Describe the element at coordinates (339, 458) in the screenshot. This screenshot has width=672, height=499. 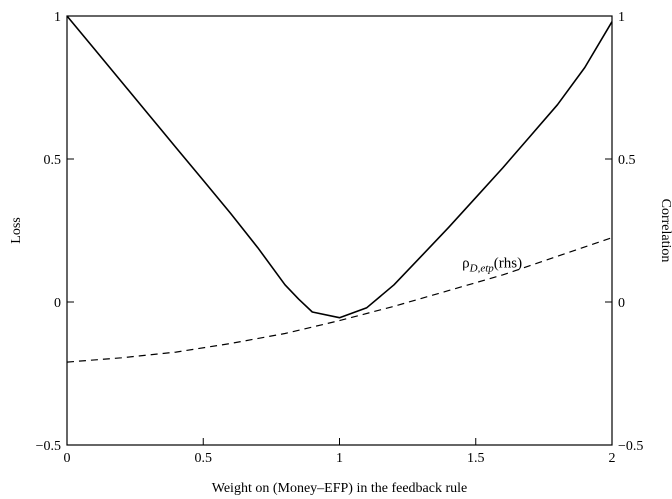
I see `x-tick-label-2: 1` at that location.